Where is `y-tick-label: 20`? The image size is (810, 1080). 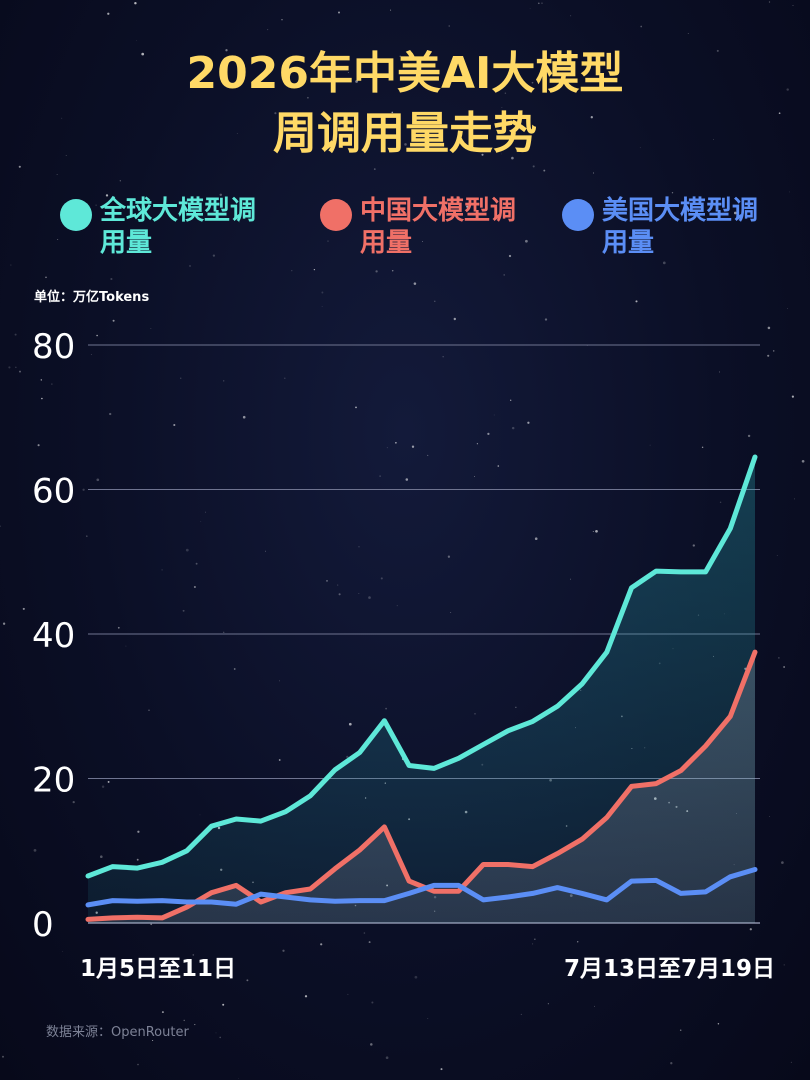 y-tick-label: 20 is located at coordinates (53, 781).